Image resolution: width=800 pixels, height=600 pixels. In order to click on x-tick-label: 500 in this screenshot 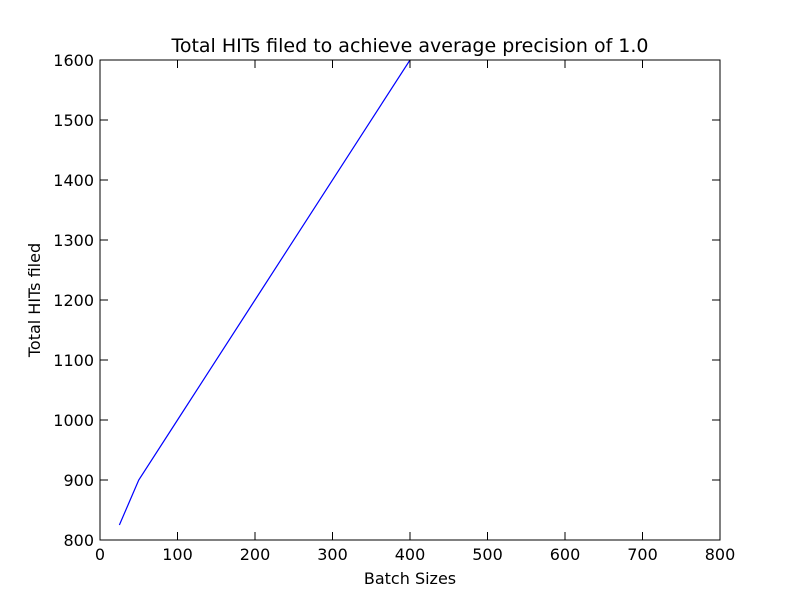, I will do `click(487, 554)`.